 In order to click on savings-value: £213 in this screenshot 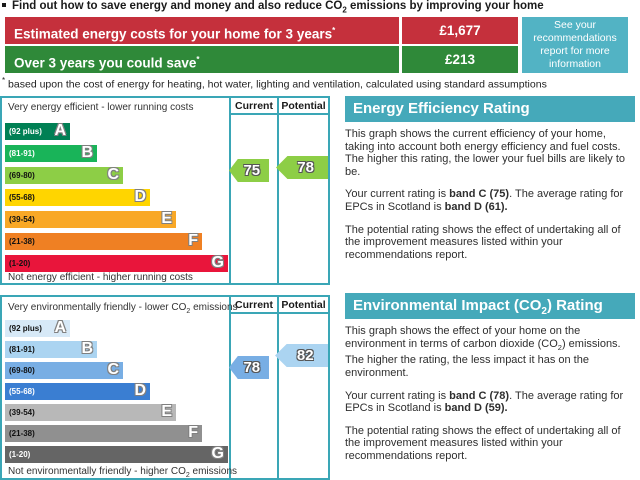, I will do `click(460, 59)`.